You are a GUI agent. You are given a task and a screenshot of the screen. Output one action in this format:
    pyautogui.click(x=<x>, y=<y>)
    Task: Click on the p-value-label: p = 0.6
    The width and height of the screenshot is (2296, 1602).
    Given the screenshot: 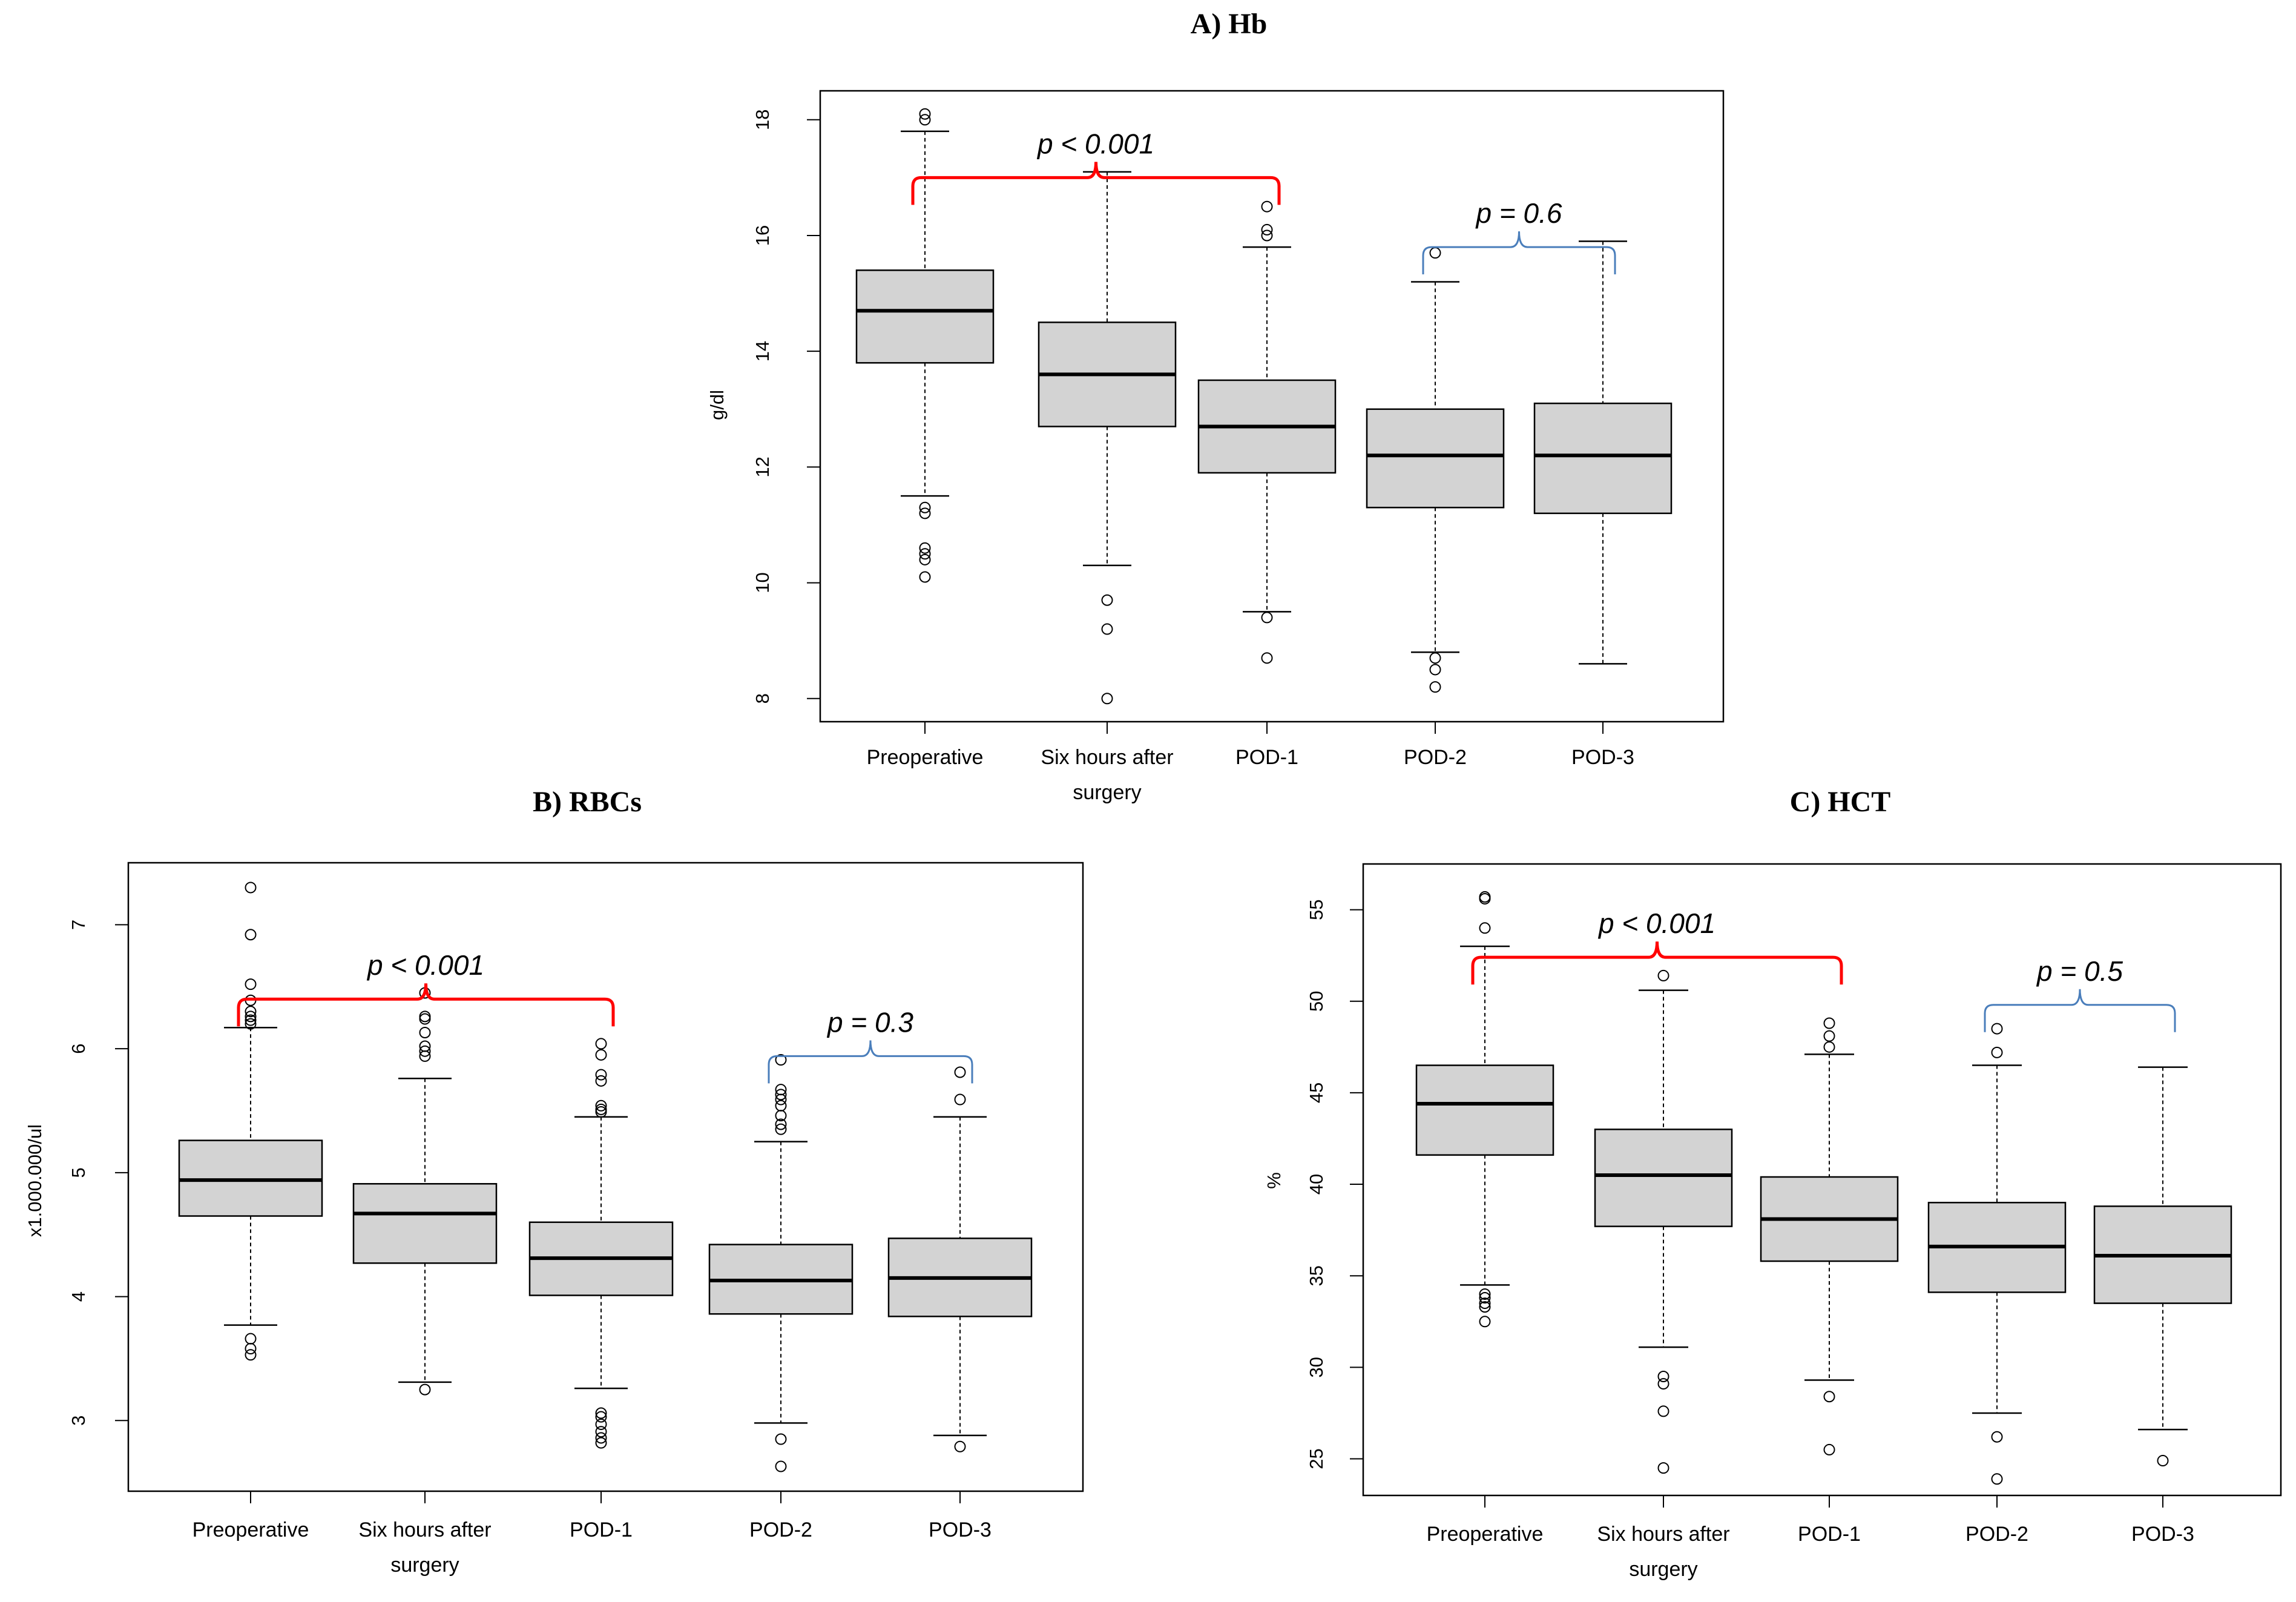 What is the action you would take?
    pyautogui.click(x=1519, y=213)
    